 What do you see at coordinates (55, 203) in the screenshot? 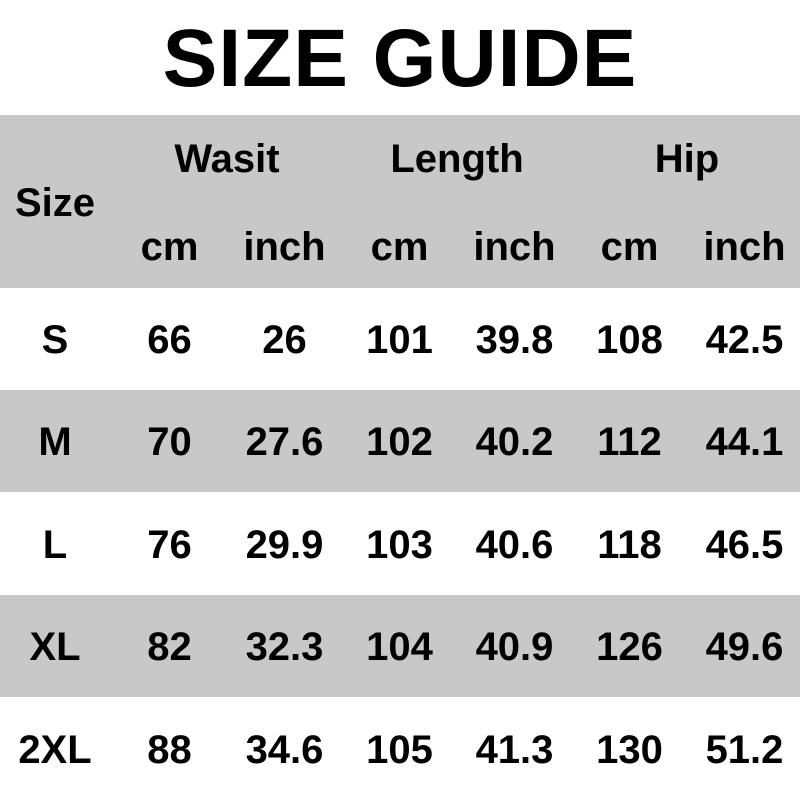
I see `size-column-header: Size` at bounding box center [55, 203].